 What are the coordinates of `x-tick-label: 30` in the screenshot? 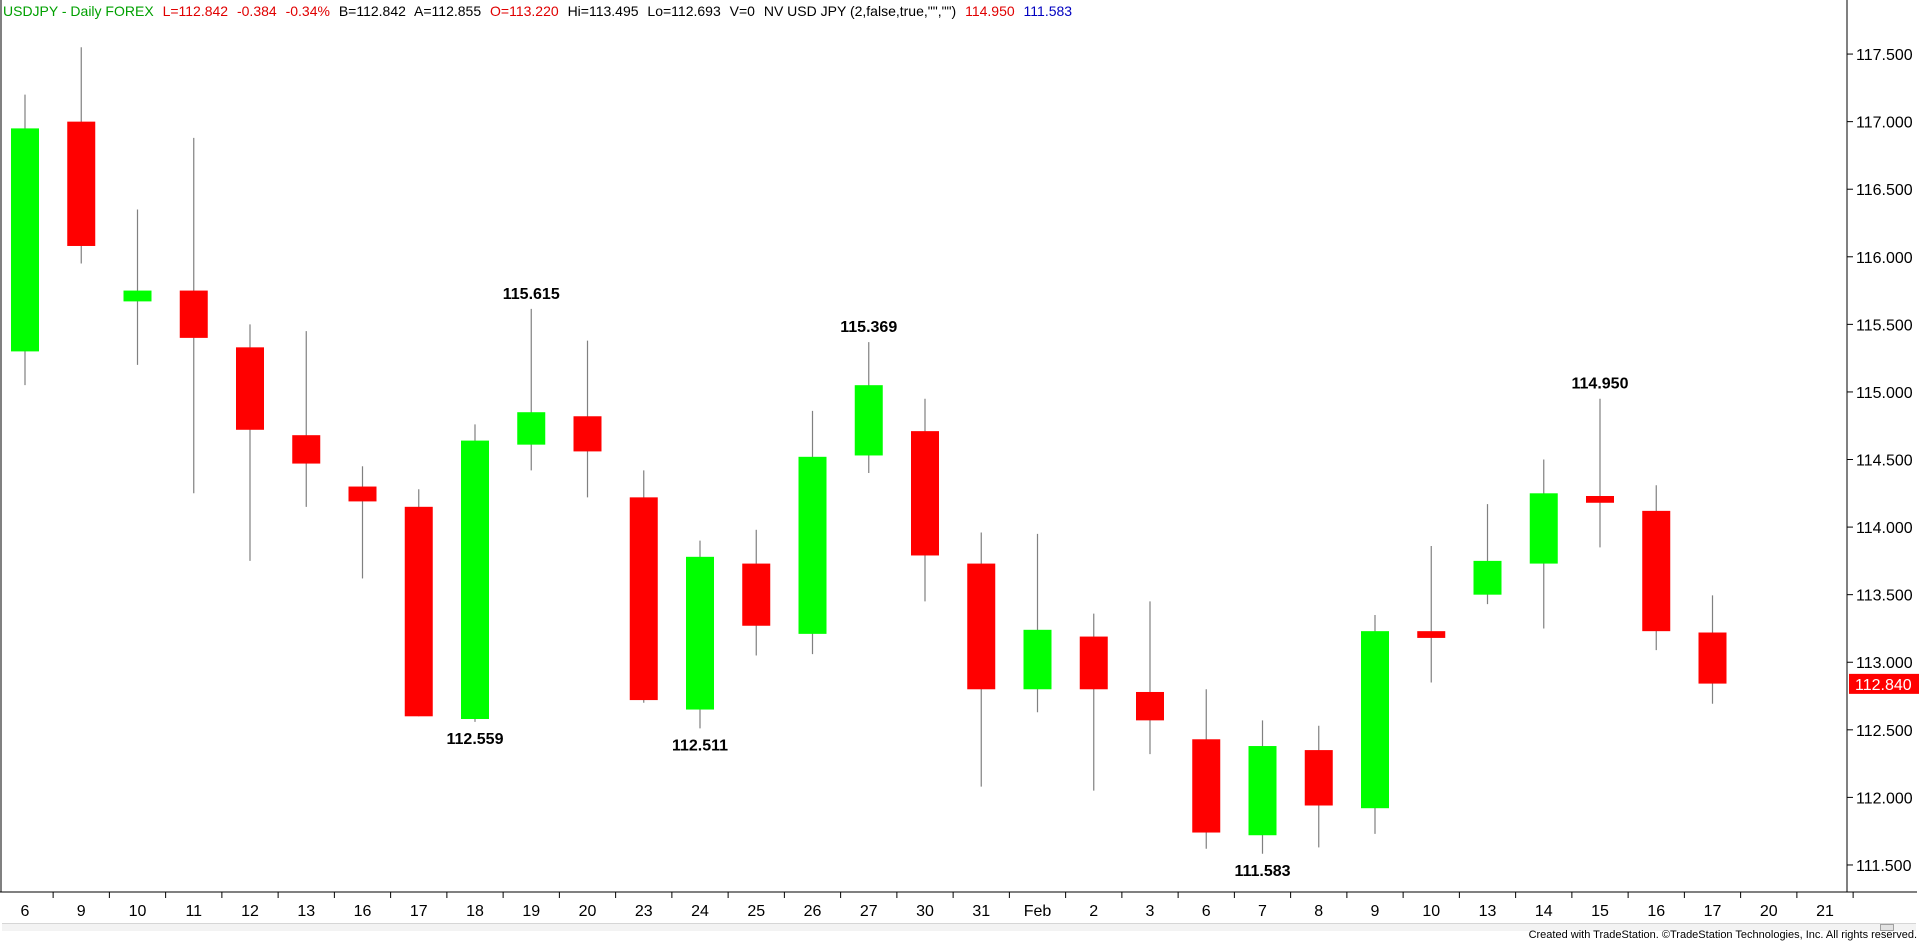 It's located at (925, 911).